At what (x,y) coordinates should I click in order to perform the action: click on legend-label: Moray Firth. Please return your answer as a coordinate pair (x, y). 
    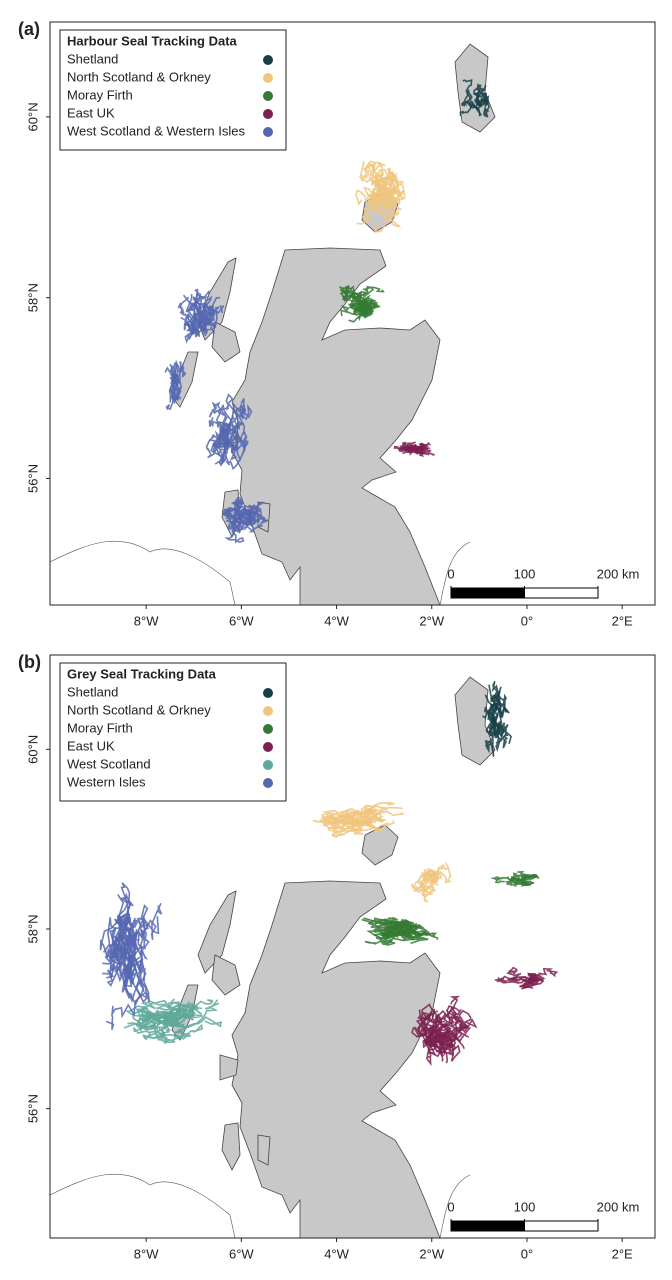
    Looking at the image, I should click on (100, 94).